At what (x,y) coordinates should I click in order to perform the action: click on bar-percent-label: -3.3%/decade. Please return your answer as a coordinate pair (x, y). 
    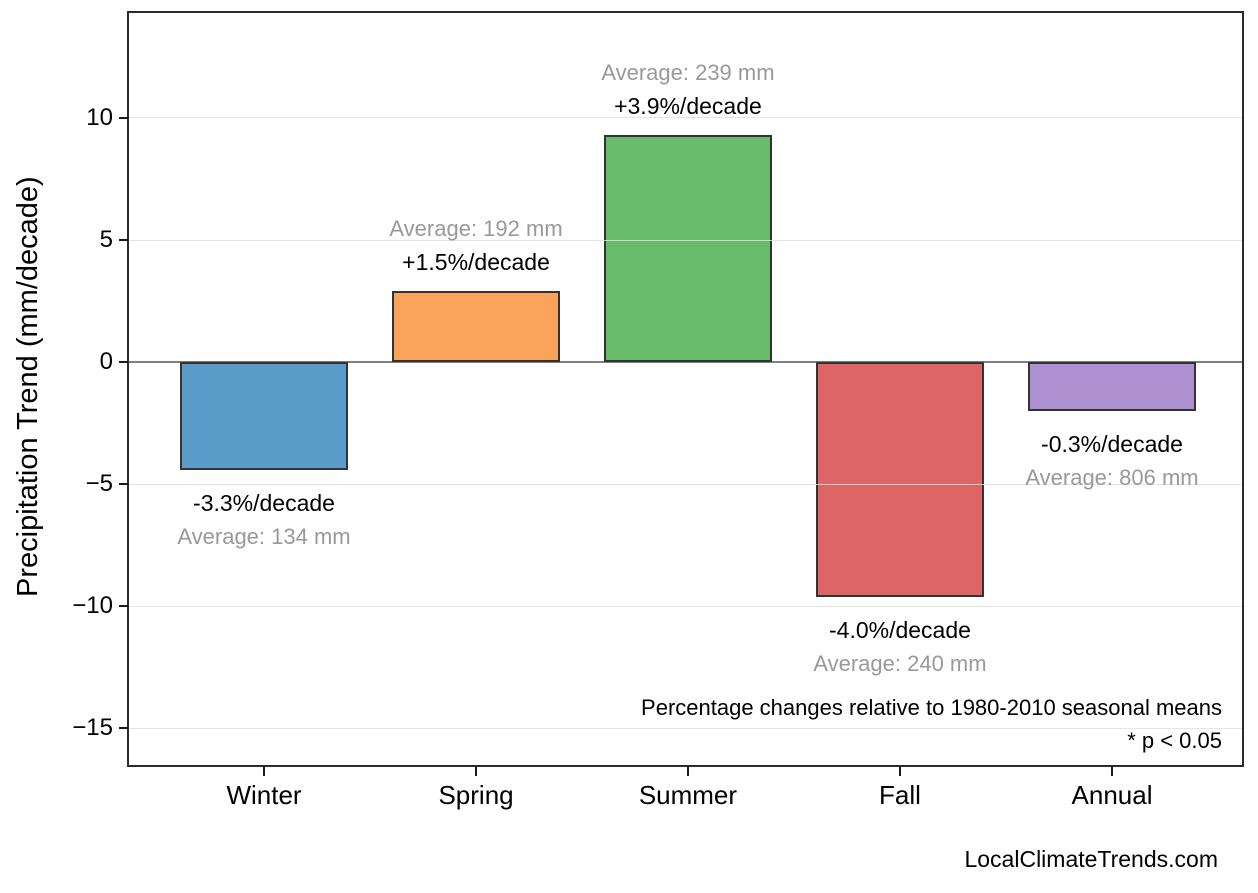
    Looking at the image, I should click on (264, 502).